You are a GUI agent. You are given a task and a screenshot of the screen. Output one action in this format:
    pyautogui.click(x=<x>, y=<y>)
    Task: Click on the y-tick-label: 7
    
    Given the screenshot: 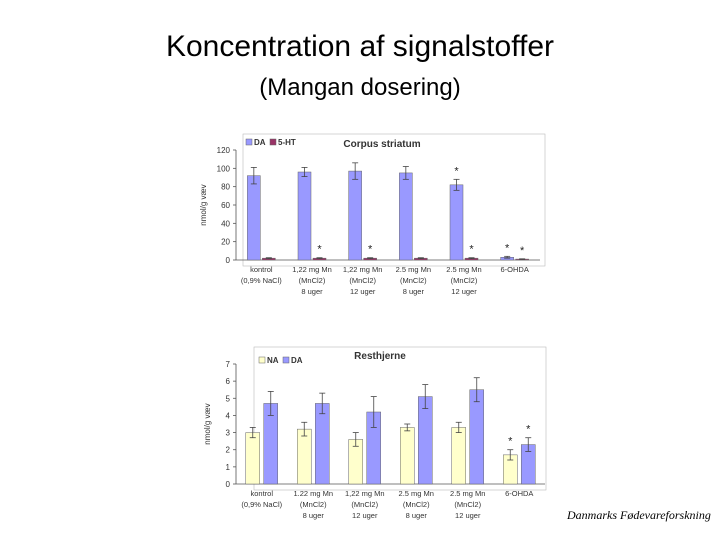 What is the action you would take?
    pyautogui.click(x=228, y=364)
    